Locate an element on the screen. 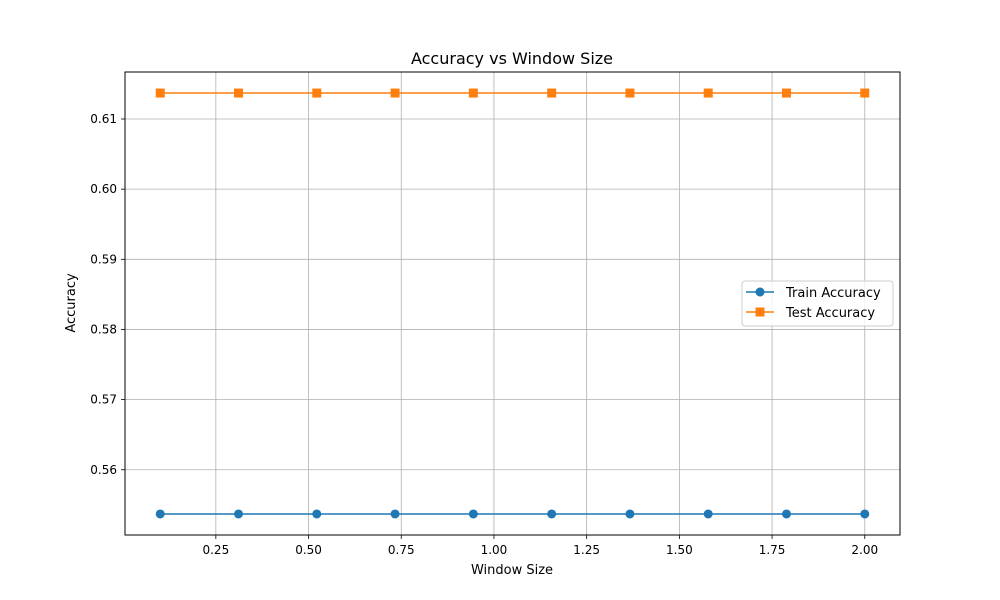  legend-label-train: Train Accuracy is located at coordinates (833, 293).